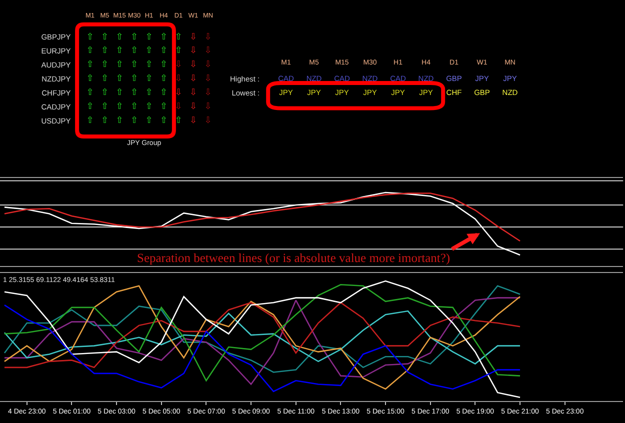  Describe the element at coordinates (293, 258) in the screenshot. I see `annotation: Separation between lines (or is absolute value more imortant?)` at that location.